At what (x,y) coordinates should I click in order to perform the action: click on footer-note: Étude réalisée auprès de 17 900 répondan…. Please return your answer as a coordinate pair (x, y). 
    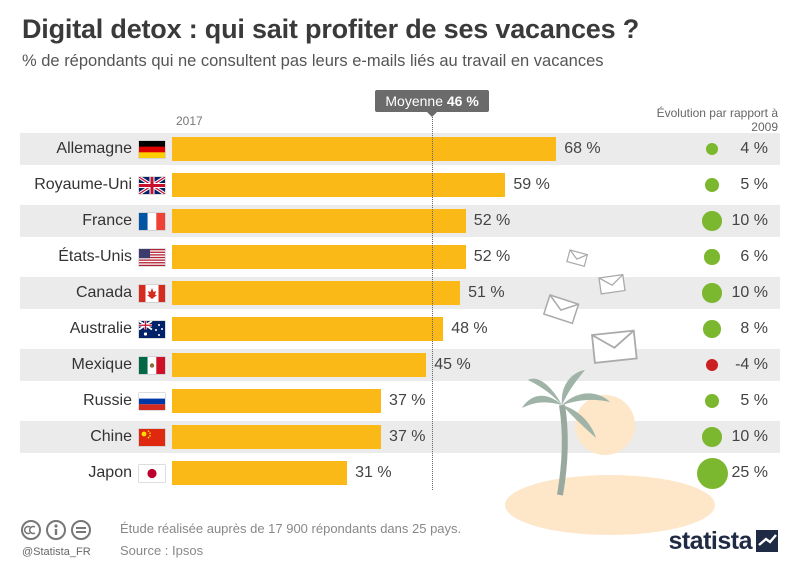
    Looking at the image, I should click on (291, 528).